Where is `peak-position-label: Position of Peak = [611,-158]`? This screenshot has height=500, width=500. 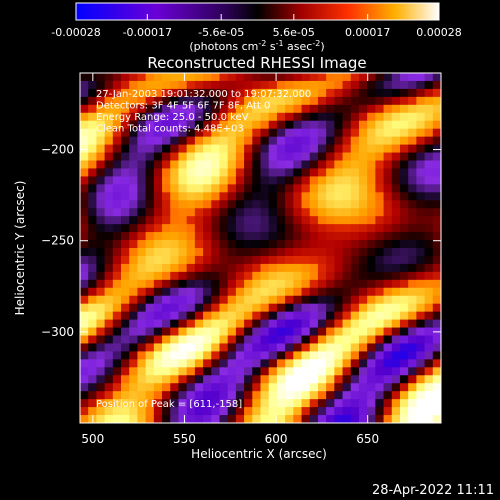
peak-position-label: Position of Peak = [611,-158] is located at coordinates (169, 404).